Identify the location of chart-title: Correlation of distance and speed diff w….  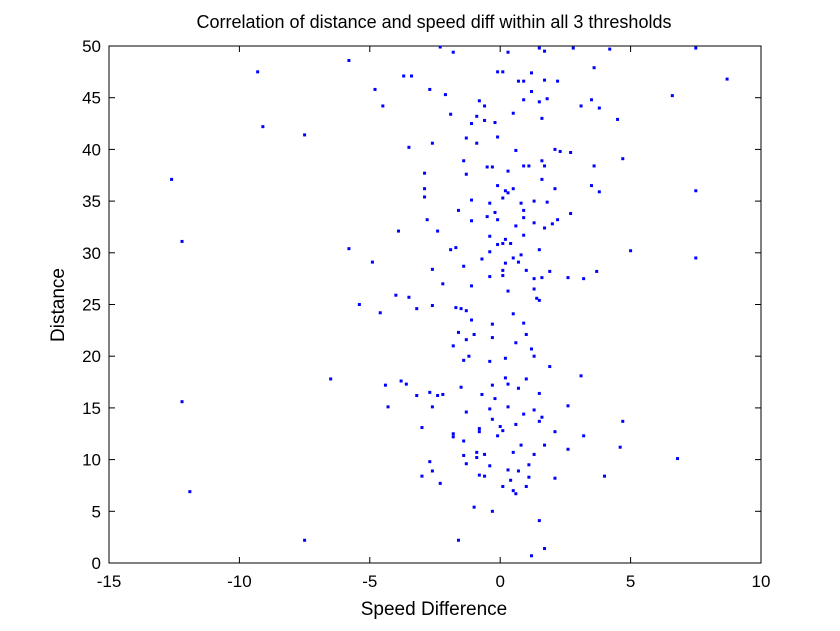
(434, 22).